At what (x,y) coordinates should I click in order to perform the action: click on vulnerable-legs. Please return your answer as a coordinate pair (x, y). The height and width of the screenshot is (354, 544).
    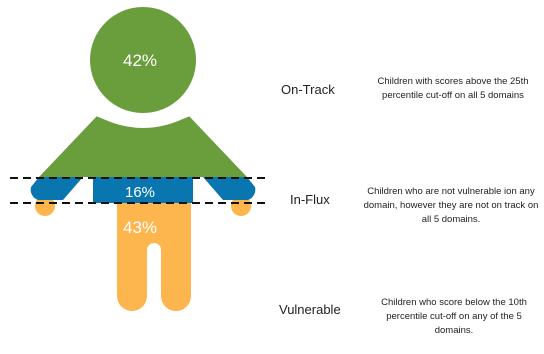
    Looking at the image, I should click on (143, 257).